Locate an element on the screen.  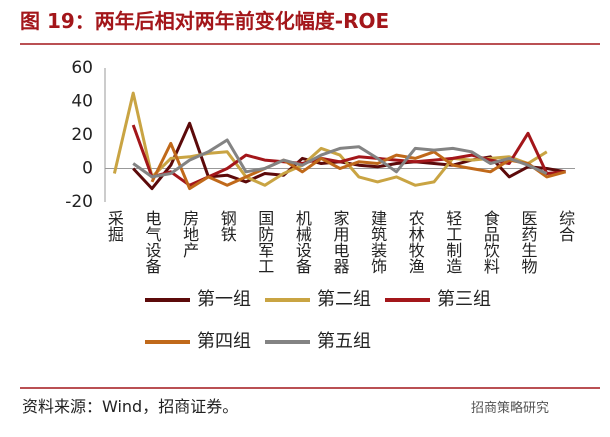
x-tick-label: 钢铁 is located at coordinates (227, 226).